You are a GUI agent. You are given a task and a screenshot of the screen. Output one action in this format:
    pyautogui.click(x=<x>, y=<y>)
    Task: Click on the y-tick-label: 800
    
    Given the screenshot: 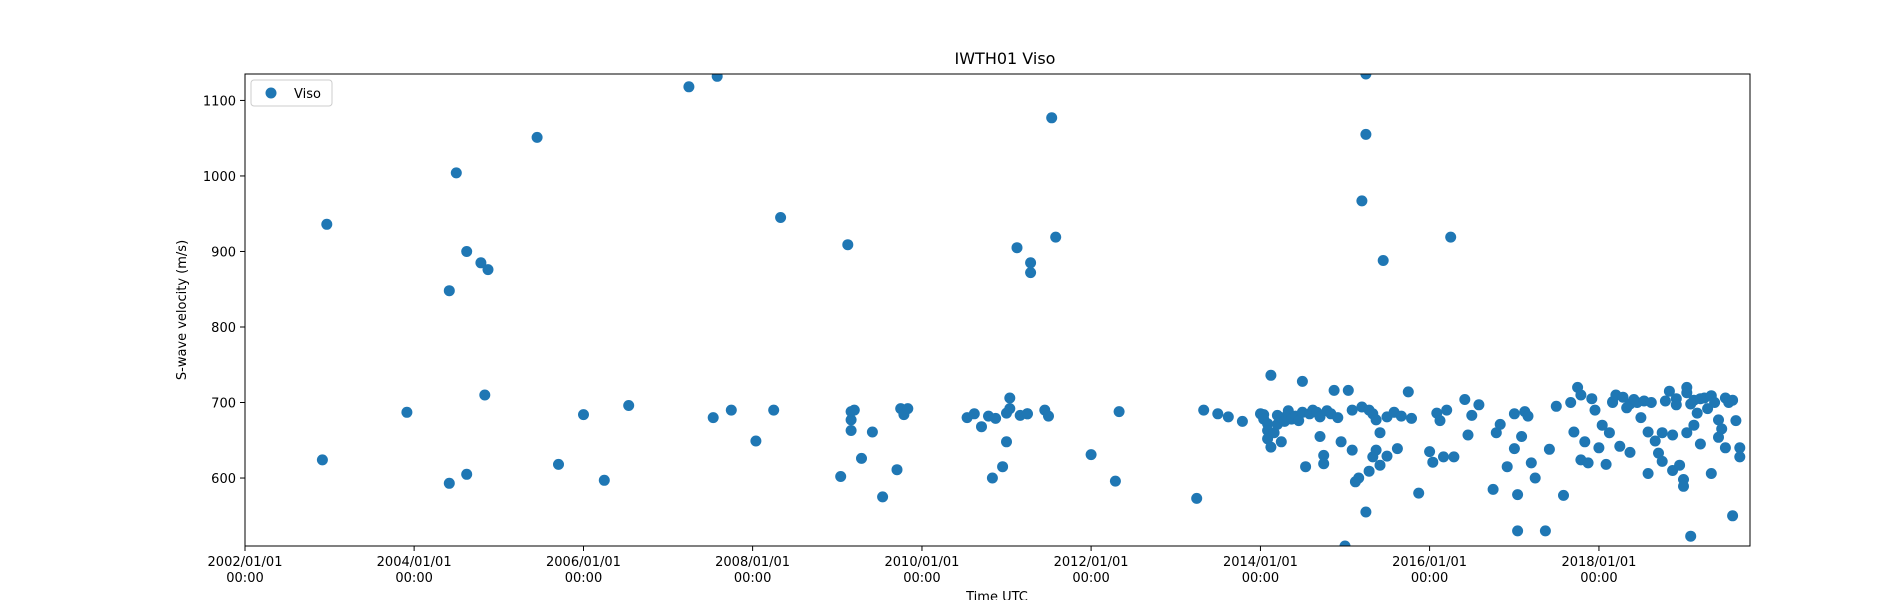 What is the action you would take?
    pyautogui.click(x=223, y=328)
    